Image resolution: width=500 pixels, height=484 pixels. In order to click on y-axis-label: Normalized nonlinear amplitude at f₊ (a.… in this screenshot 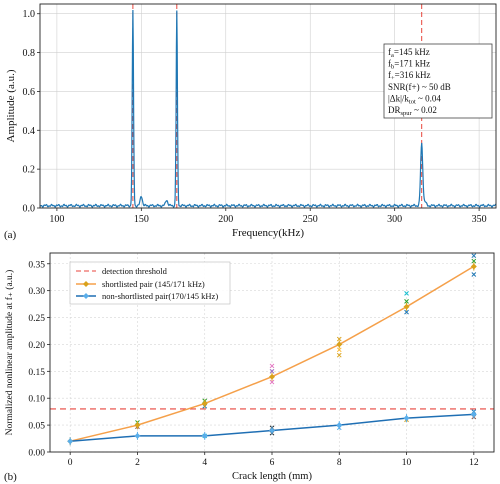, I will do `click(9, 353)`.